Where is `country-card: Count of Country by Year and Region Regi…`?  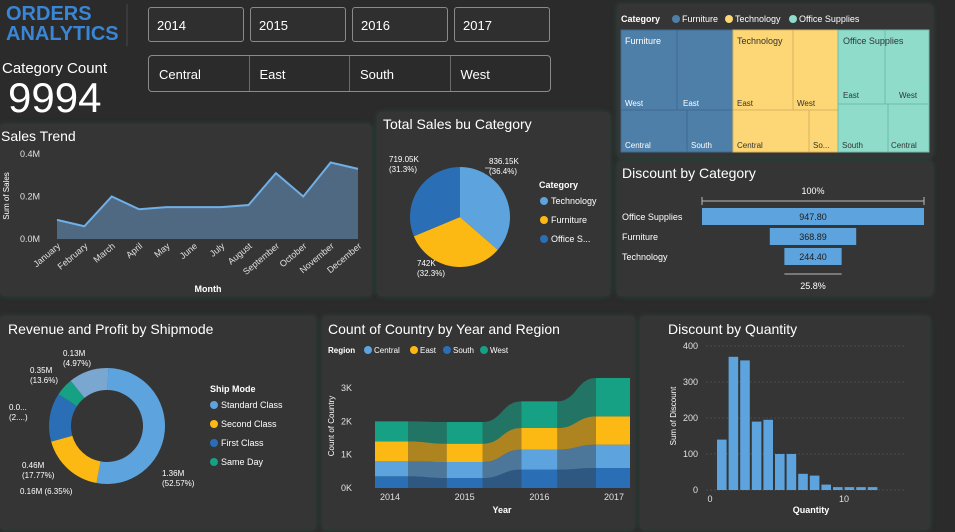 country-card: Count of Country by Year and Region Regi… is located at coordinates (478, 423).